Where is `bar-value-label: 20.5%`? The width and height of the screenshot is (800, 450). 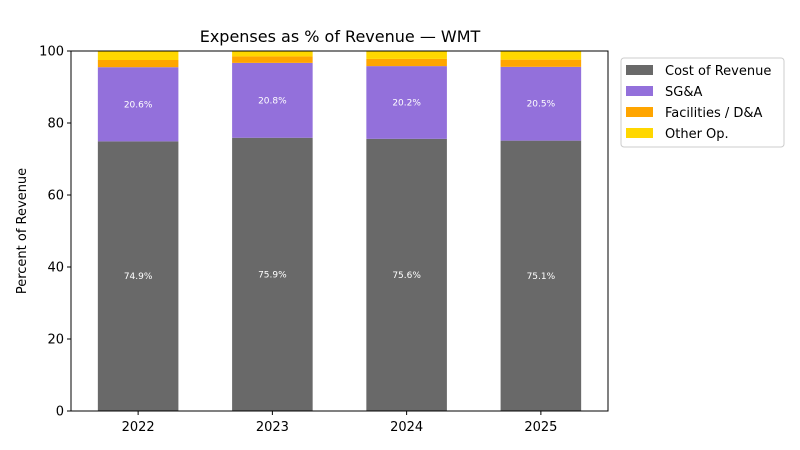 bar-value-label: 20.5% is located at coordinates (541, 105).